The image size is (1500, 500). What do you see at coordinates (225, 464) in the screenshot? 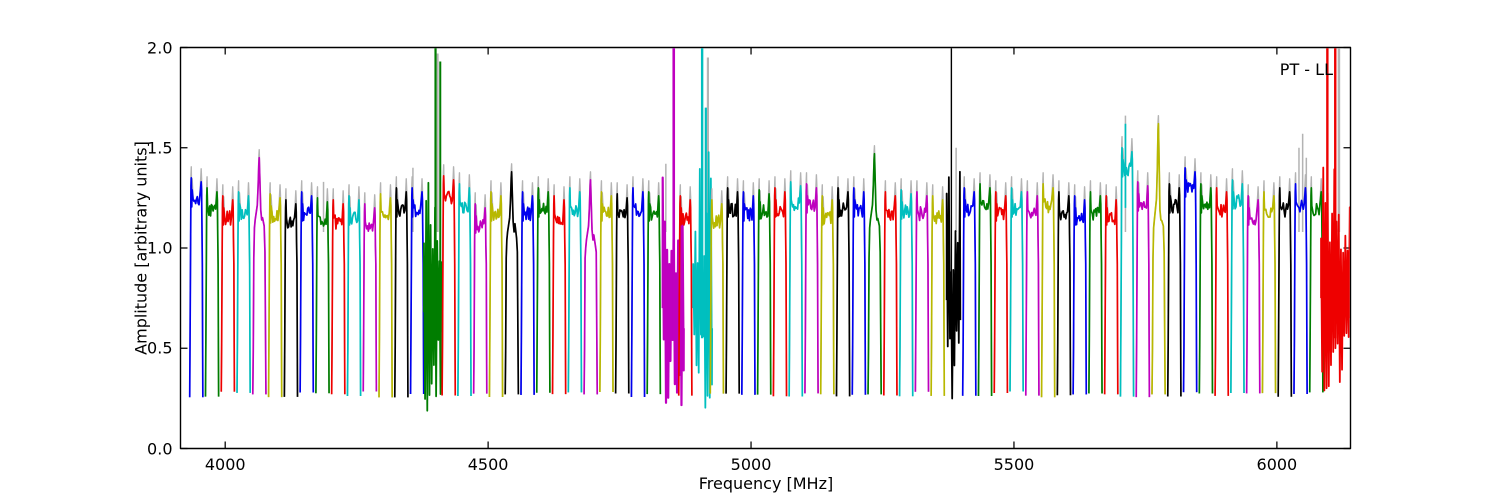
I see `x-tick-label: 4000` at bounding box center [225, 464].